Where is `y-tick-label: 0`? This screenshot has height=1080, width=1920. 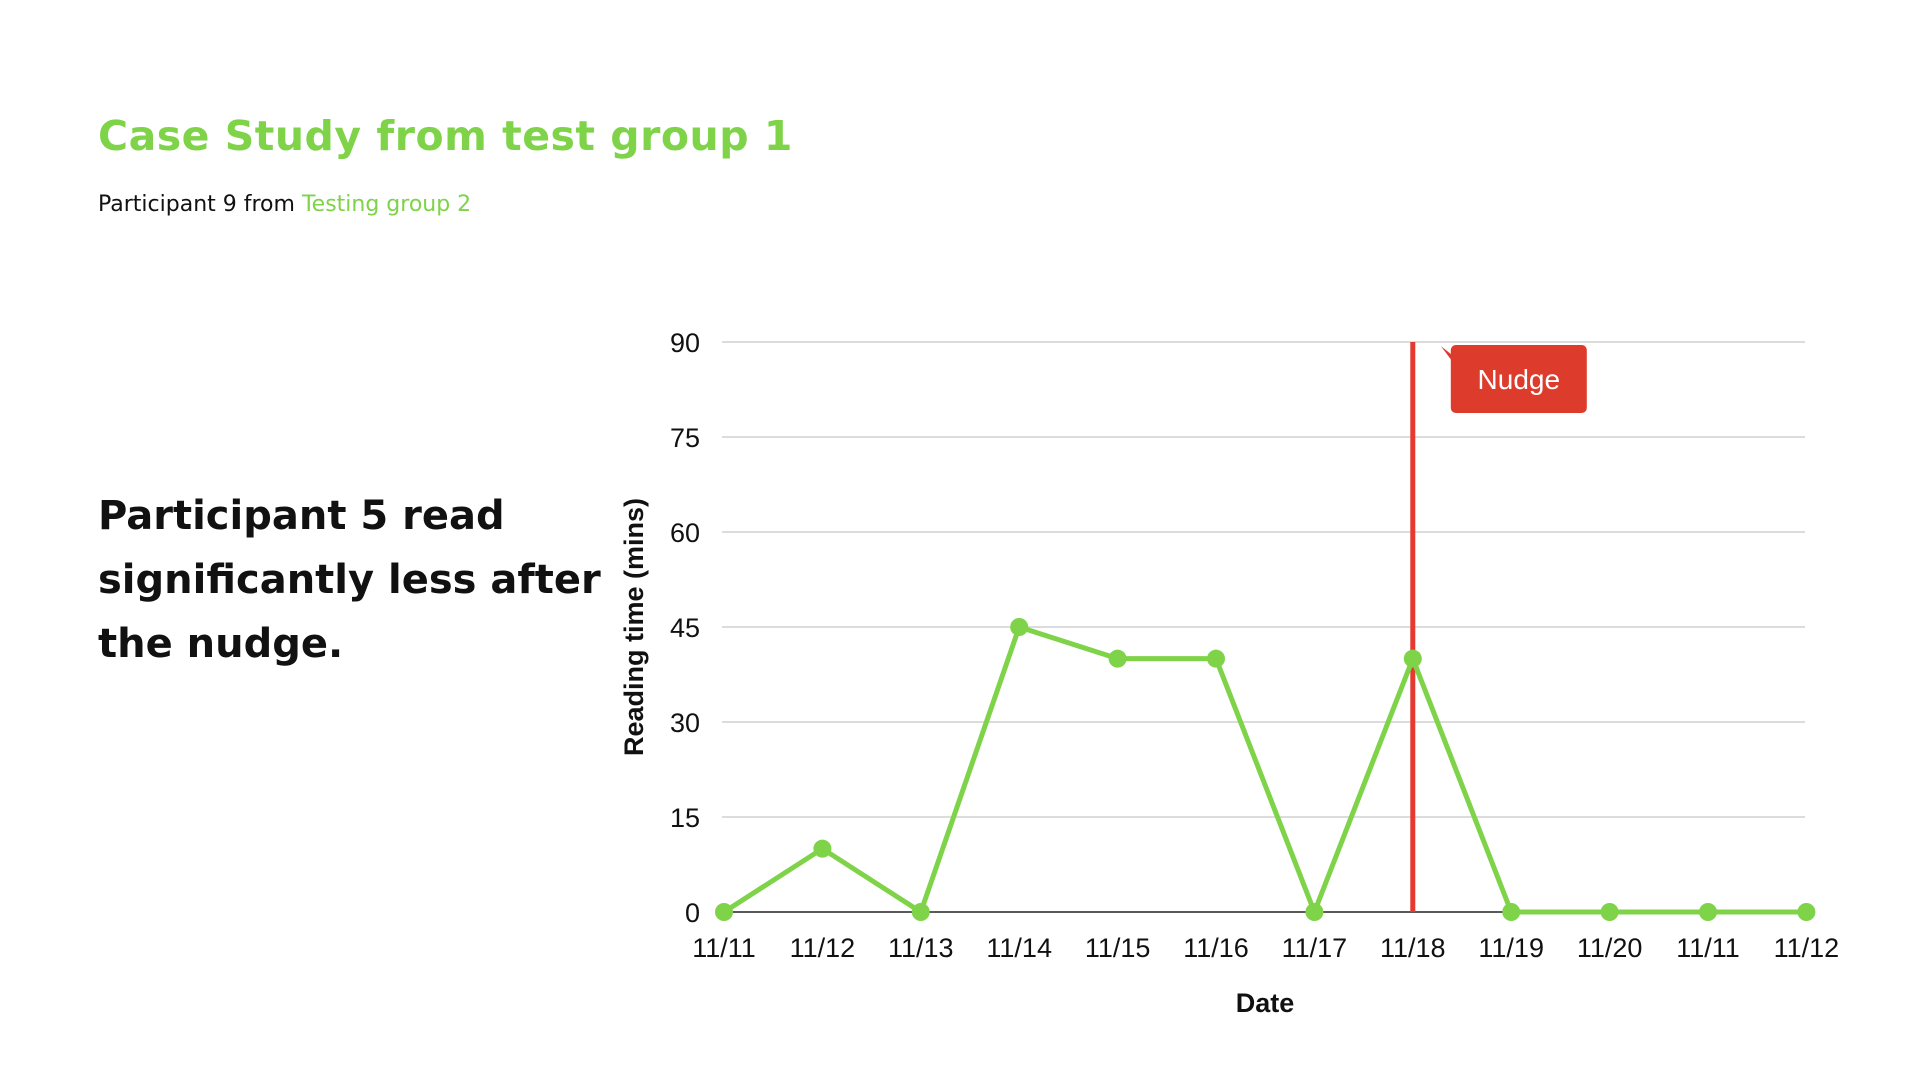
y-tick-label: 0 is located at coordinates (692, 913).